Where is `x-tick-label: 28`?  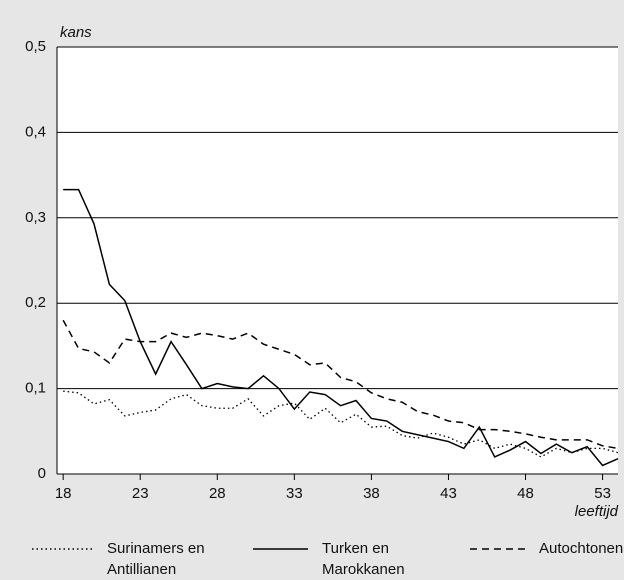 x-tick-label: 28 is located at coordinates (217, 493).